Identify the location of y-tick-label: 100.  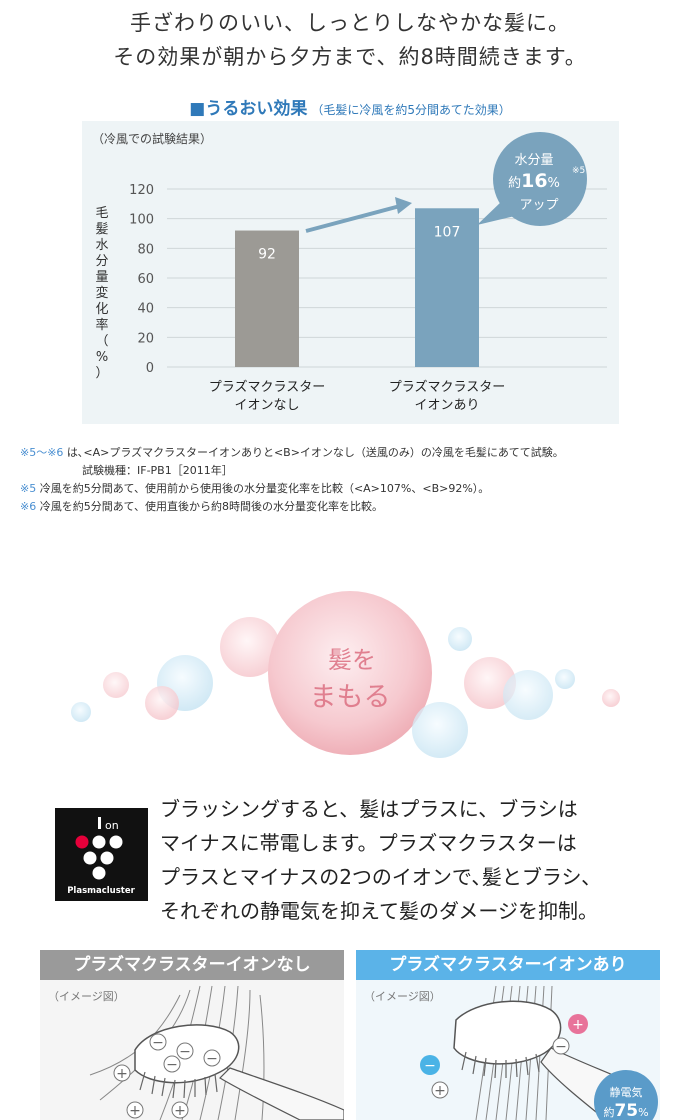
(141, 220).